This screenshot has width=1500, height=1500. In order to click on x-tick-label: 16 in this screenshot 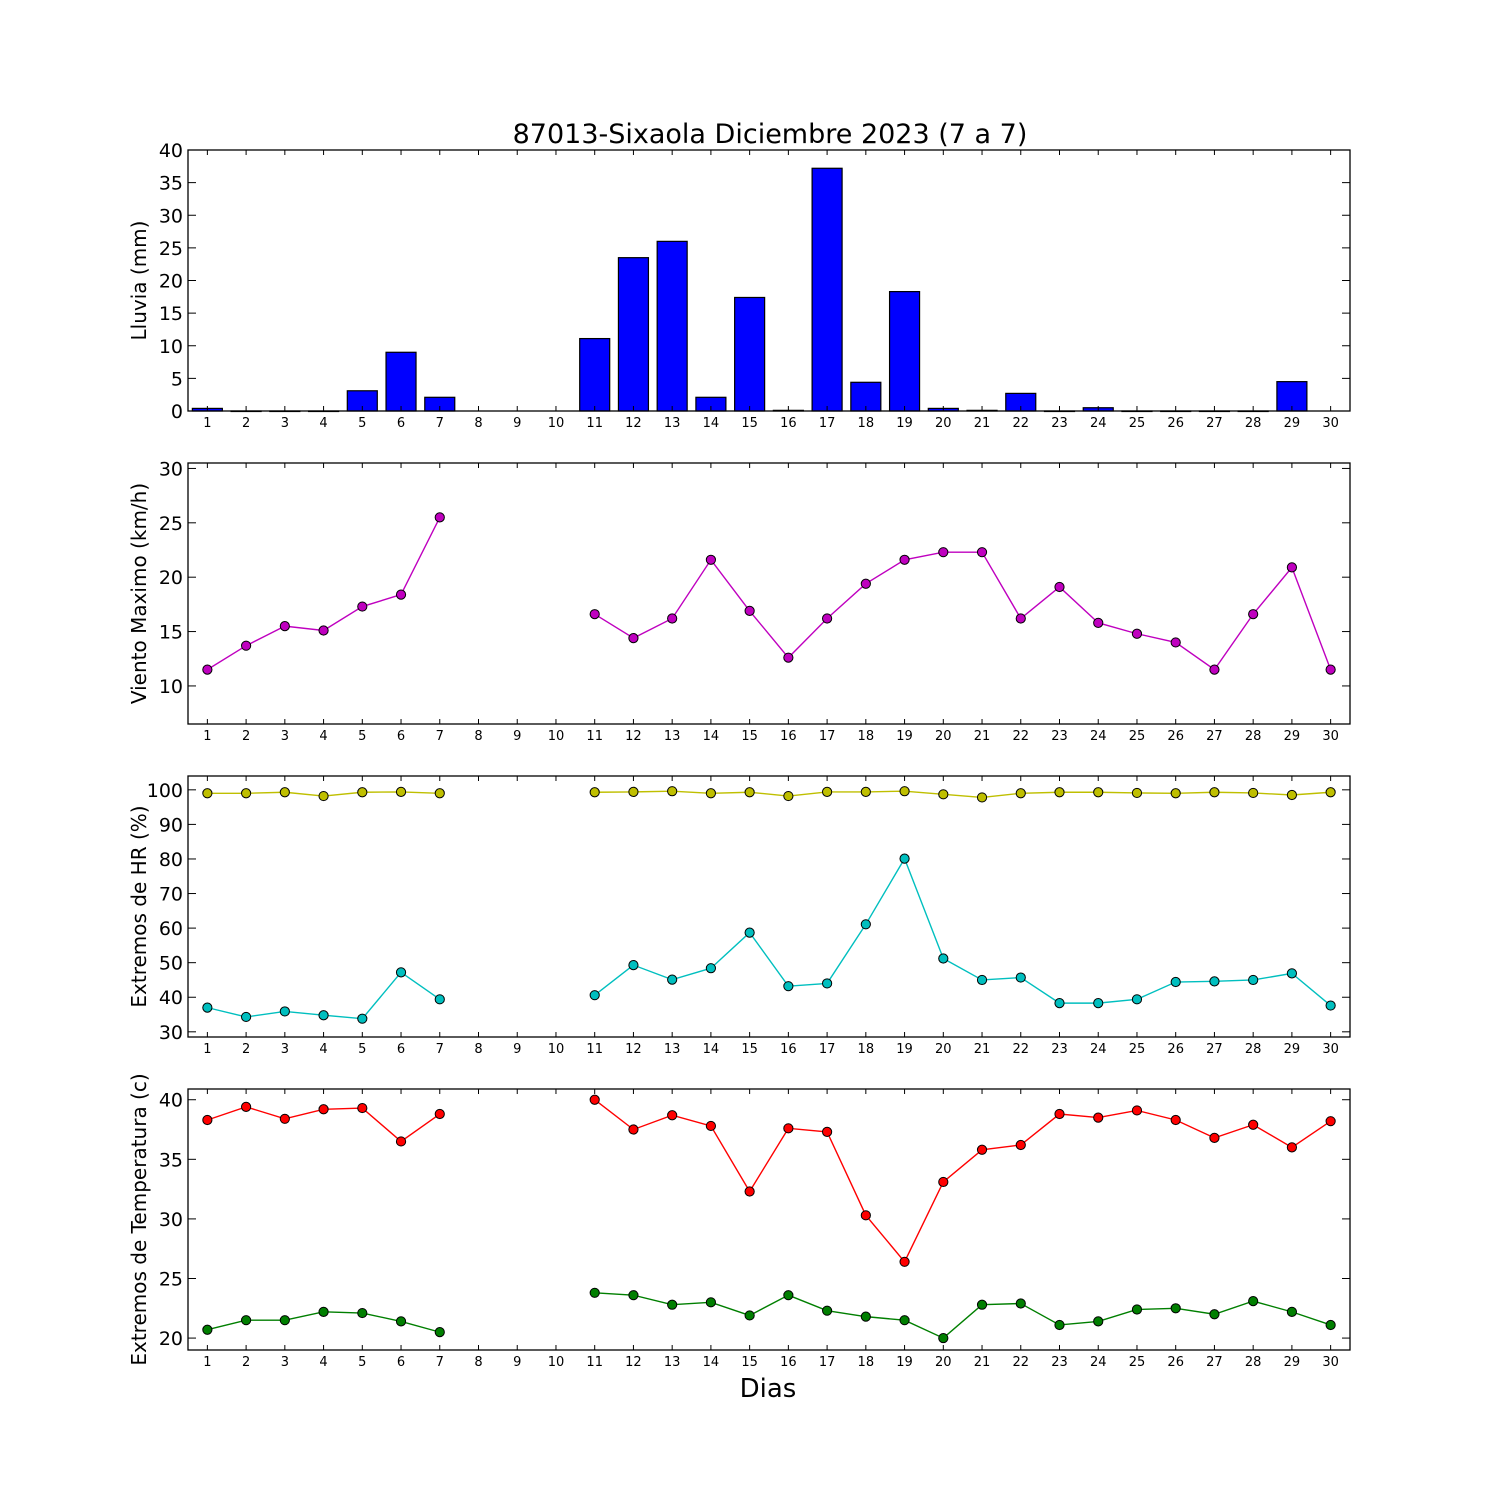, I will do `click(788, 1049)`.